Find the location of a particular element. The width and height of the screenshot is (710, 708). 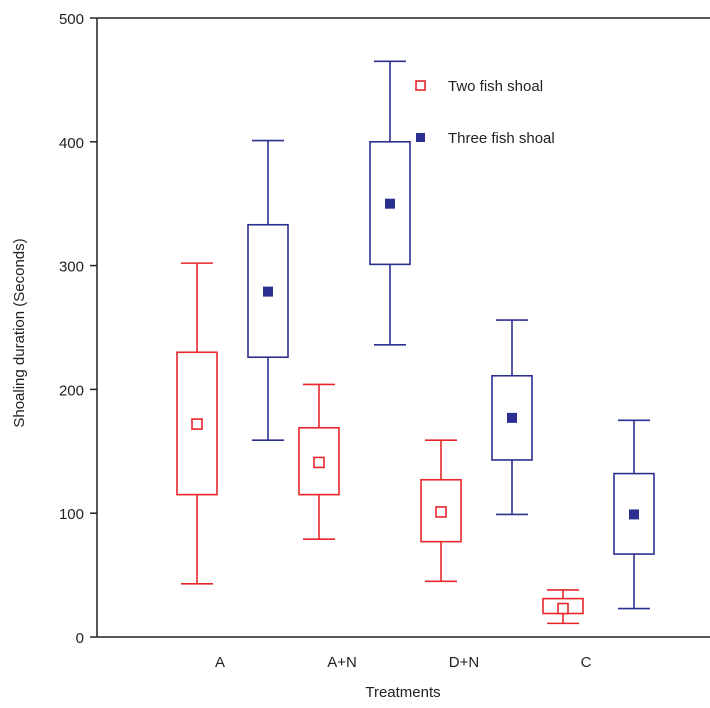

y-tick-label: 200 is located at coordinates (71, 390).